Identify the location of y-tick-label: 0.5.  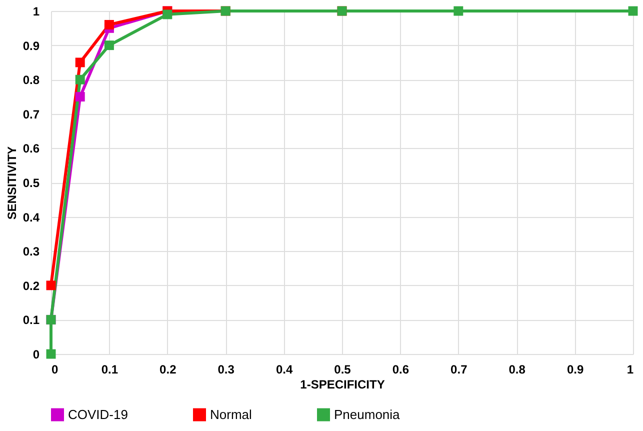
(31, 183).